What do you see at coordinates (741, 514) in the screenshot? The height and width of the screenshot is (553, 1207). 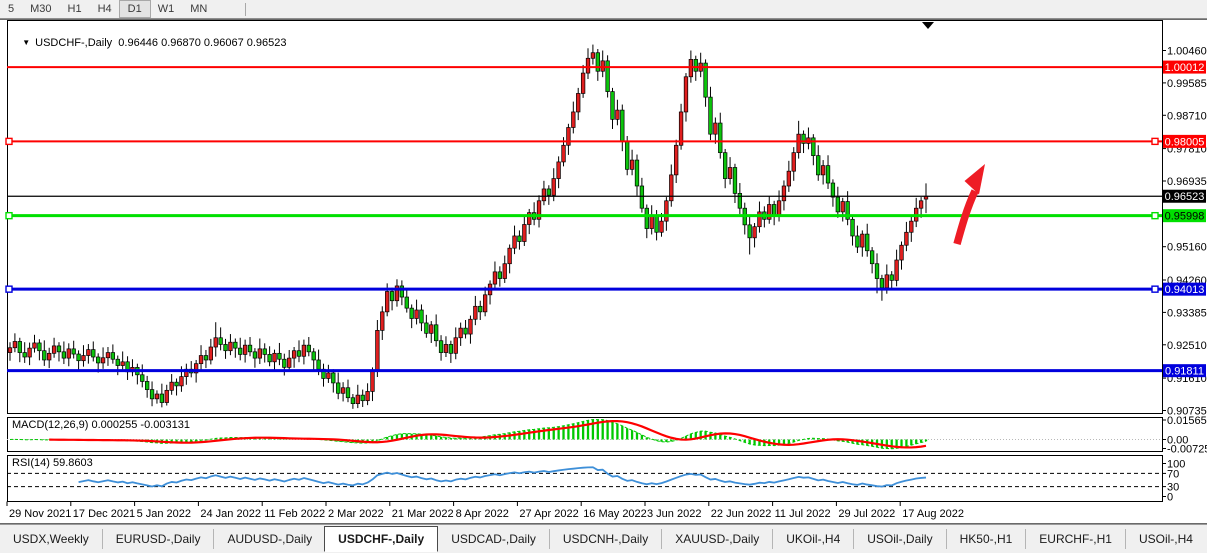 I see `date-tick-label: 22 Jun 2022` at bounding box center [741, 514].